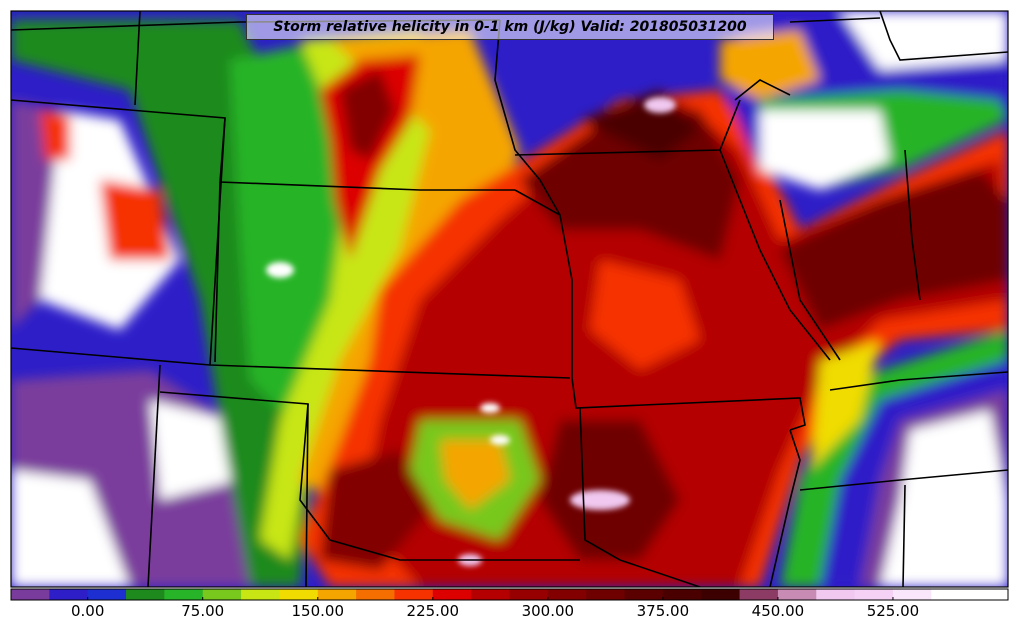  What do you see at coordinates (203, 611) in the screenshot?
I see `colorbar-tick-label: 75.00` at bounding box center [203, 611].